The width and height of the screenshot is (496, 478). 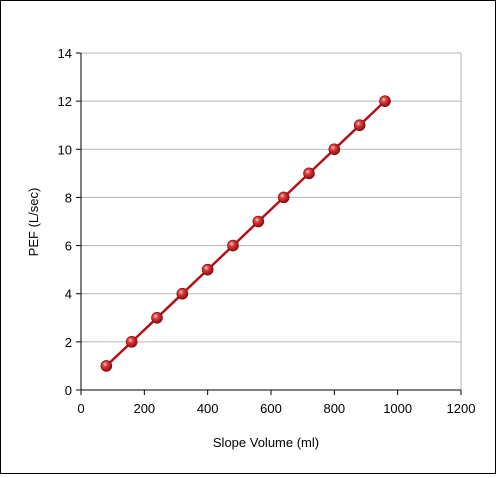 What do you see at coordinates (33, 222) in the screenshot?
I see `y-axis-title: PEF (L/sec)` at bounding box center [33, 222].